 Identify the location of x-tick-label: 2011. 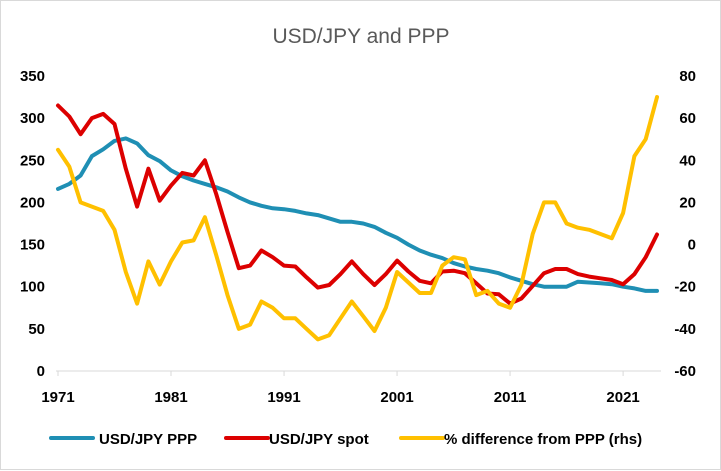
(510, 397).